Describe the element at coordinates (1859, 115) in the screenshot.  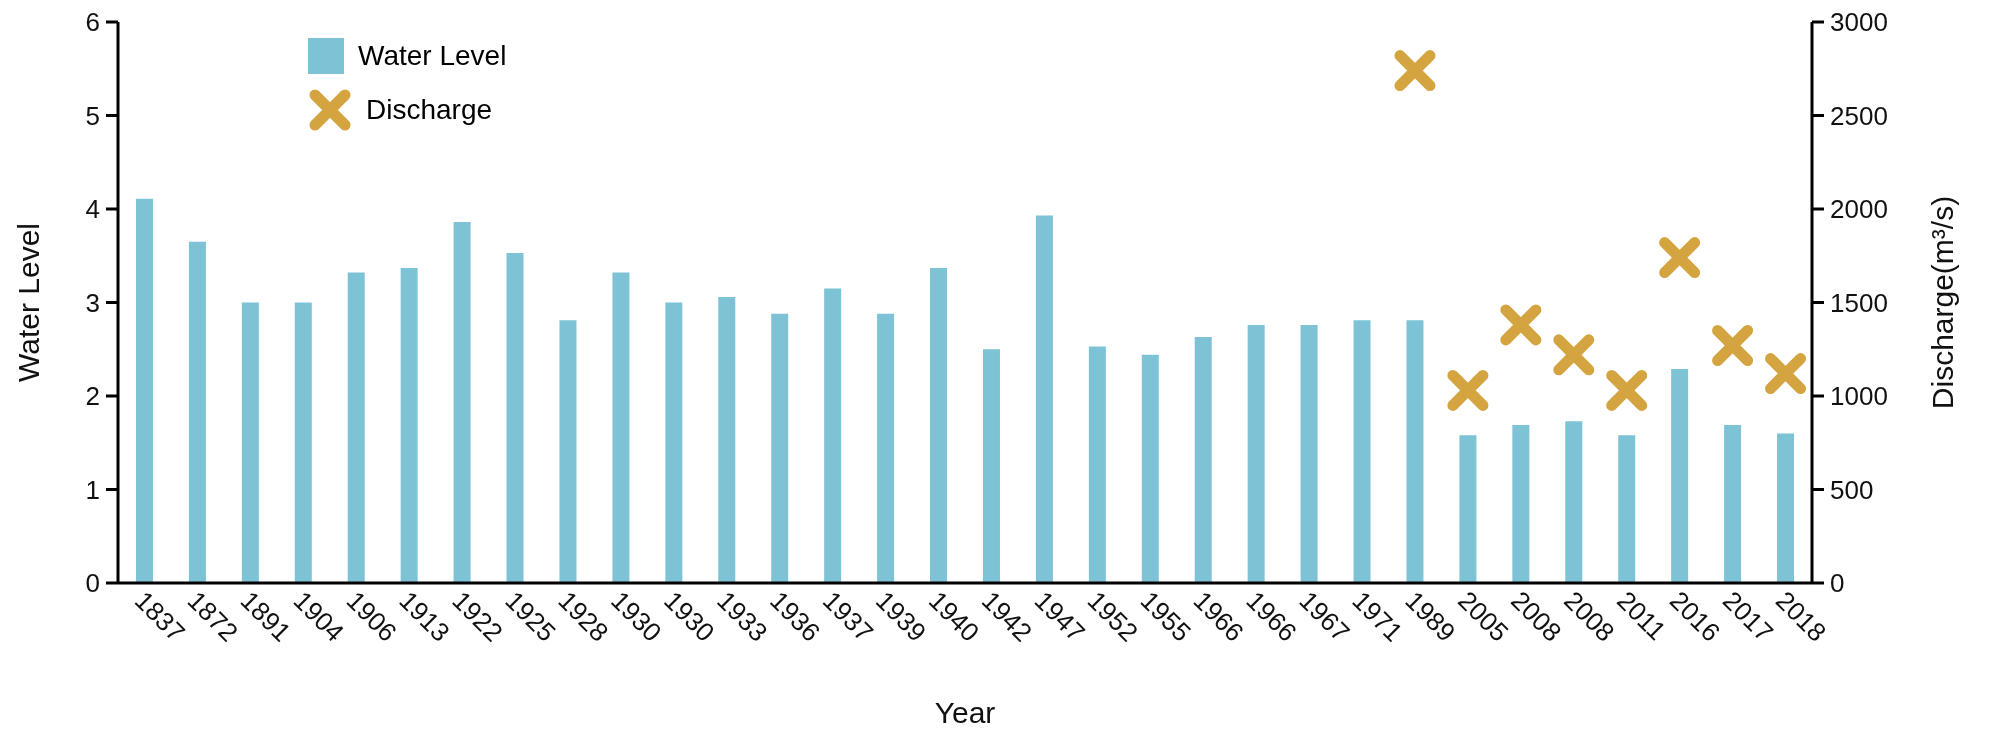
I see `y2-tick-label: 2500` at that location.